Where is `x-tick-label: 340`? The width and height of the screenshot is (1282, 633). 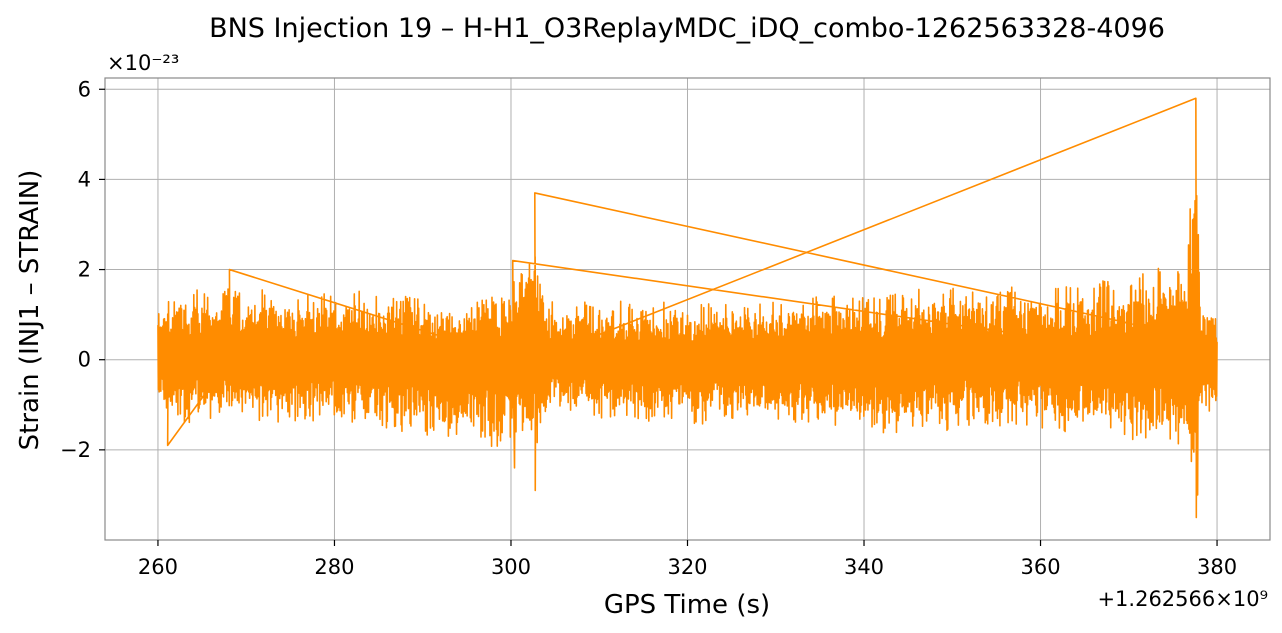 x-tick-label: 340 is located at coordinates (864, 567).